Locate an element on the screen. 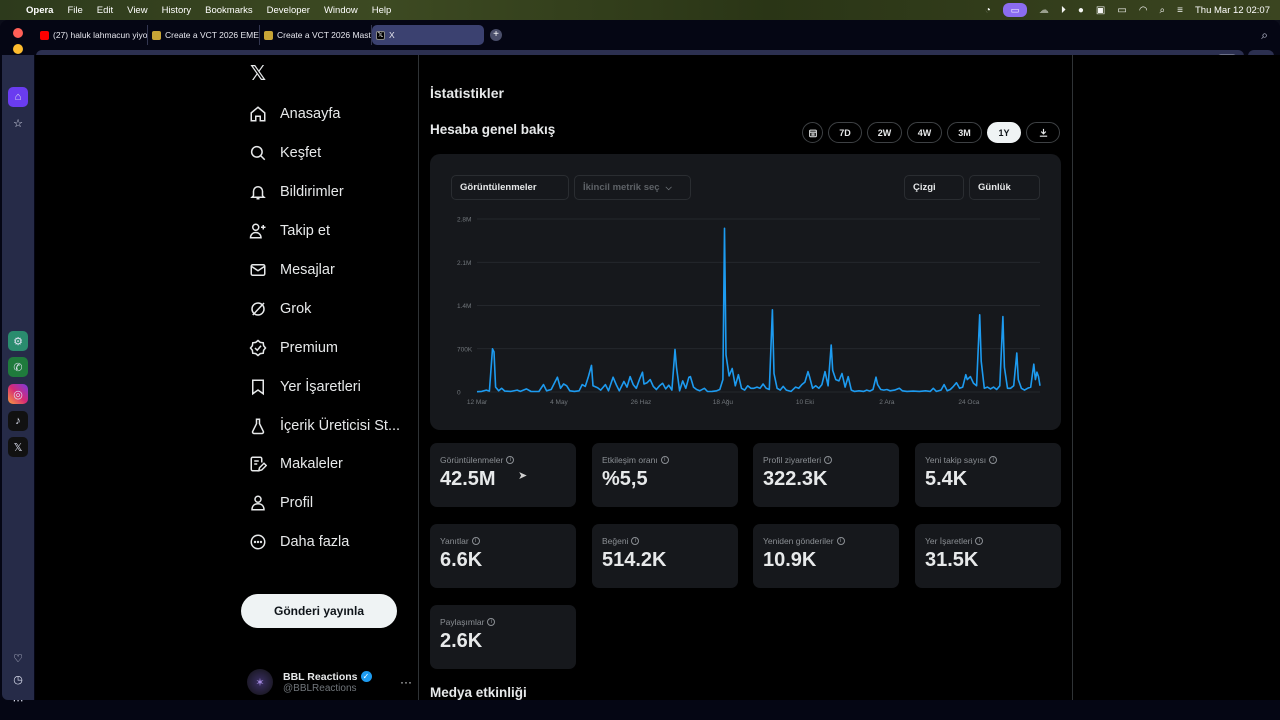 The width and height of the screenshot is (1280, 720). menu-window: Window is located at coordinates (340, 10).